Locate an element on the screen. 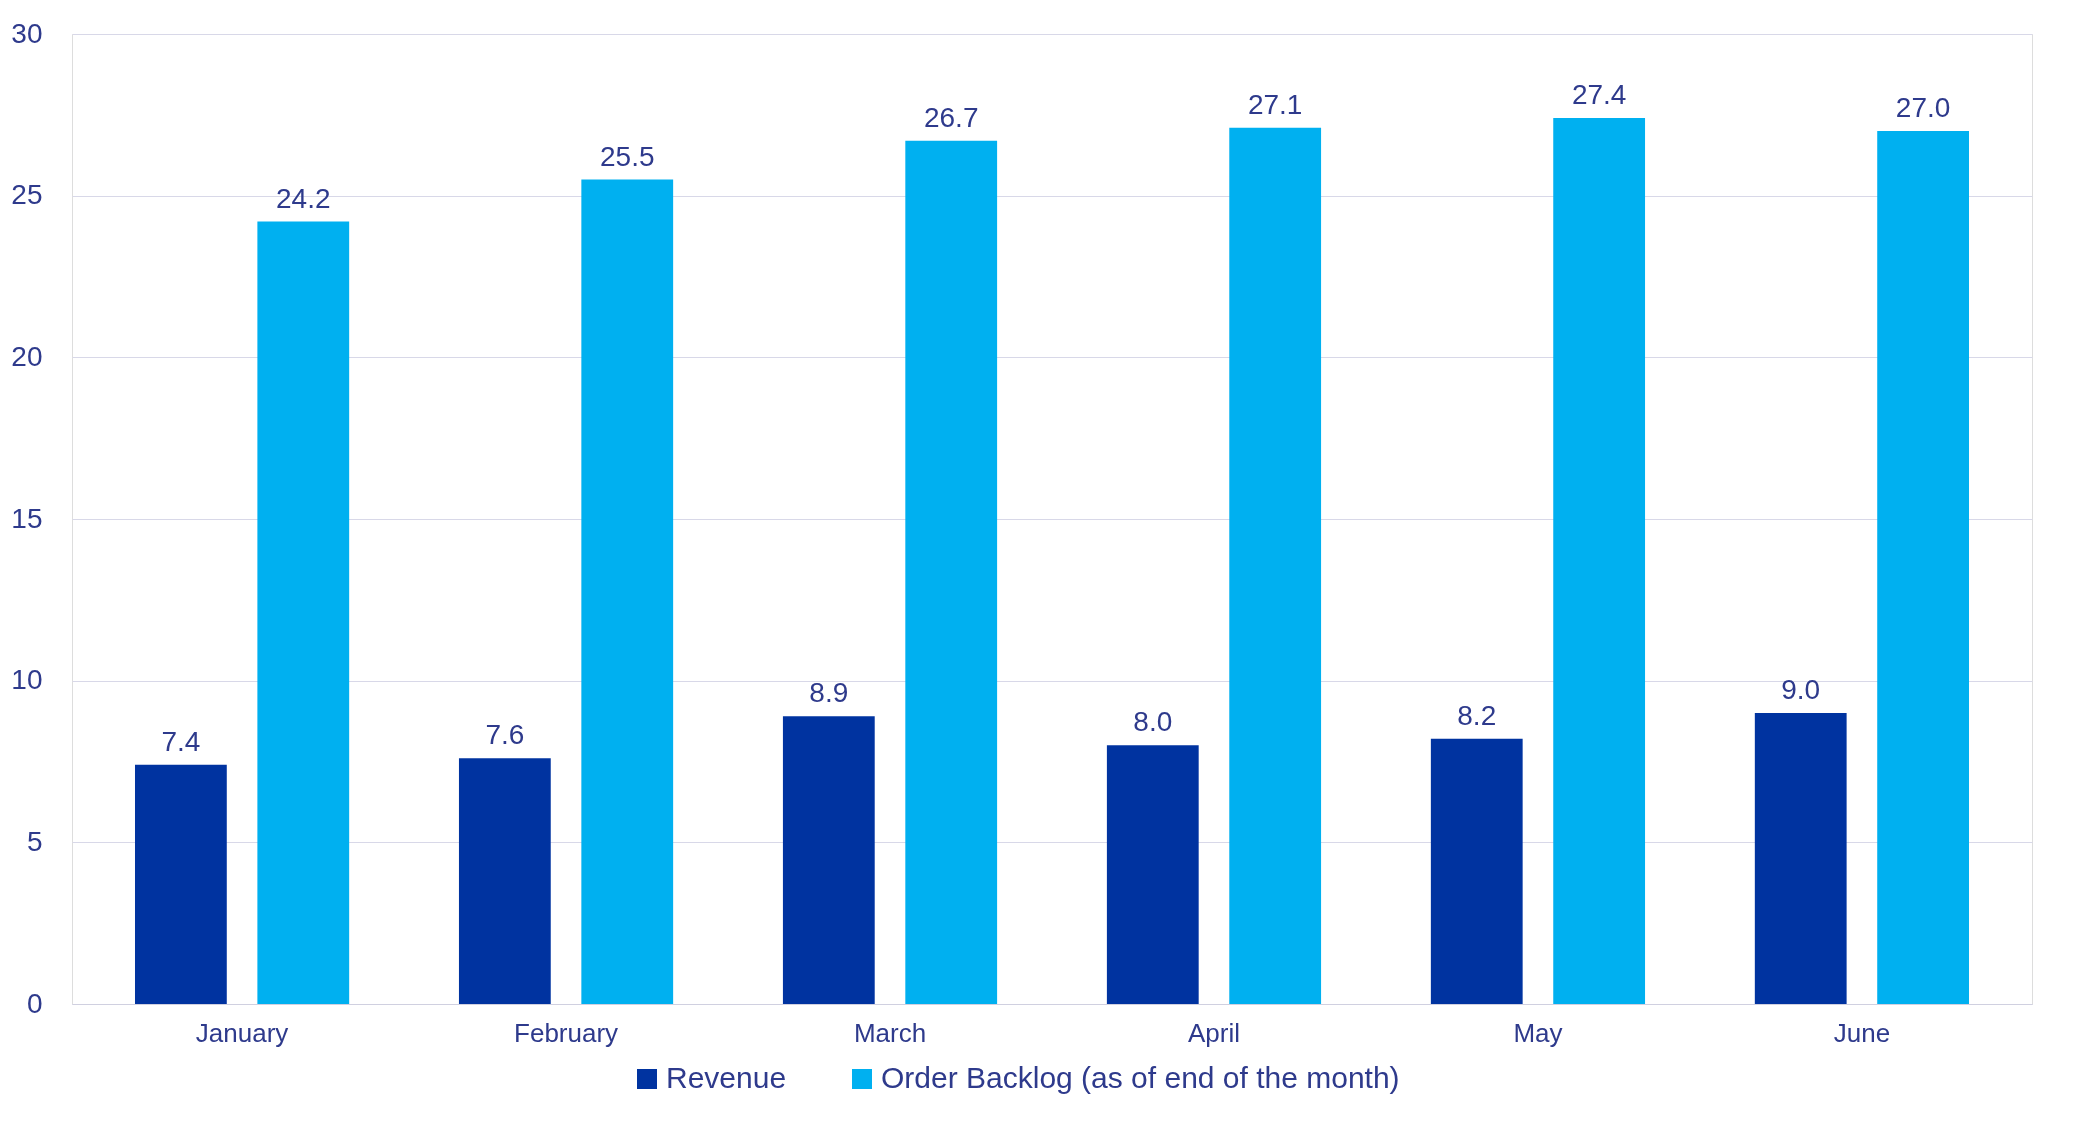 The height and width of the screenshot is (1125, 2074). x-tick-label: April is located at coordinates (1213, 1032).